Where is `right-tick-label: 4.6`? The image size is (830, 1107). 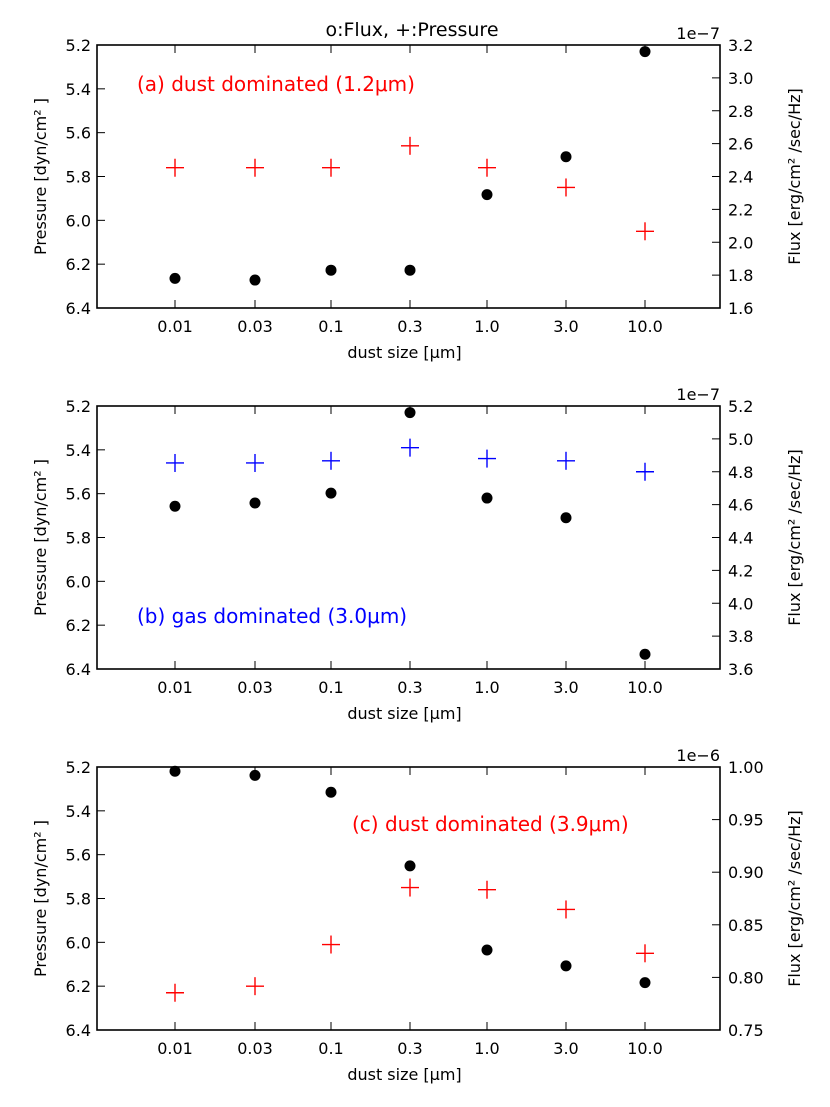 right-tick-label: 4.6 is located at coordinates (740, 505).